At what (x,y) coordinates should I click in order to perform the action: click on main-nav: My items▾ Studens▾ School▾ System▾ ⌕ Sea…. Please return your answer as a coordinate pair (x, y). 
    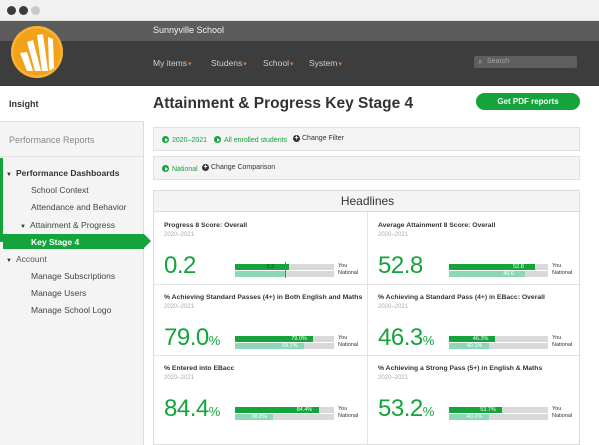
    Looking at the image, I should click on (299, 63).